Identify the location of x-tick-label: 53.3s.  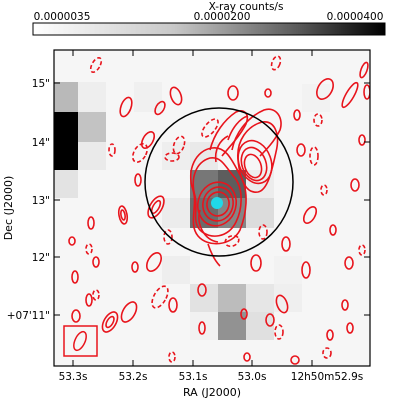
(73, 377).